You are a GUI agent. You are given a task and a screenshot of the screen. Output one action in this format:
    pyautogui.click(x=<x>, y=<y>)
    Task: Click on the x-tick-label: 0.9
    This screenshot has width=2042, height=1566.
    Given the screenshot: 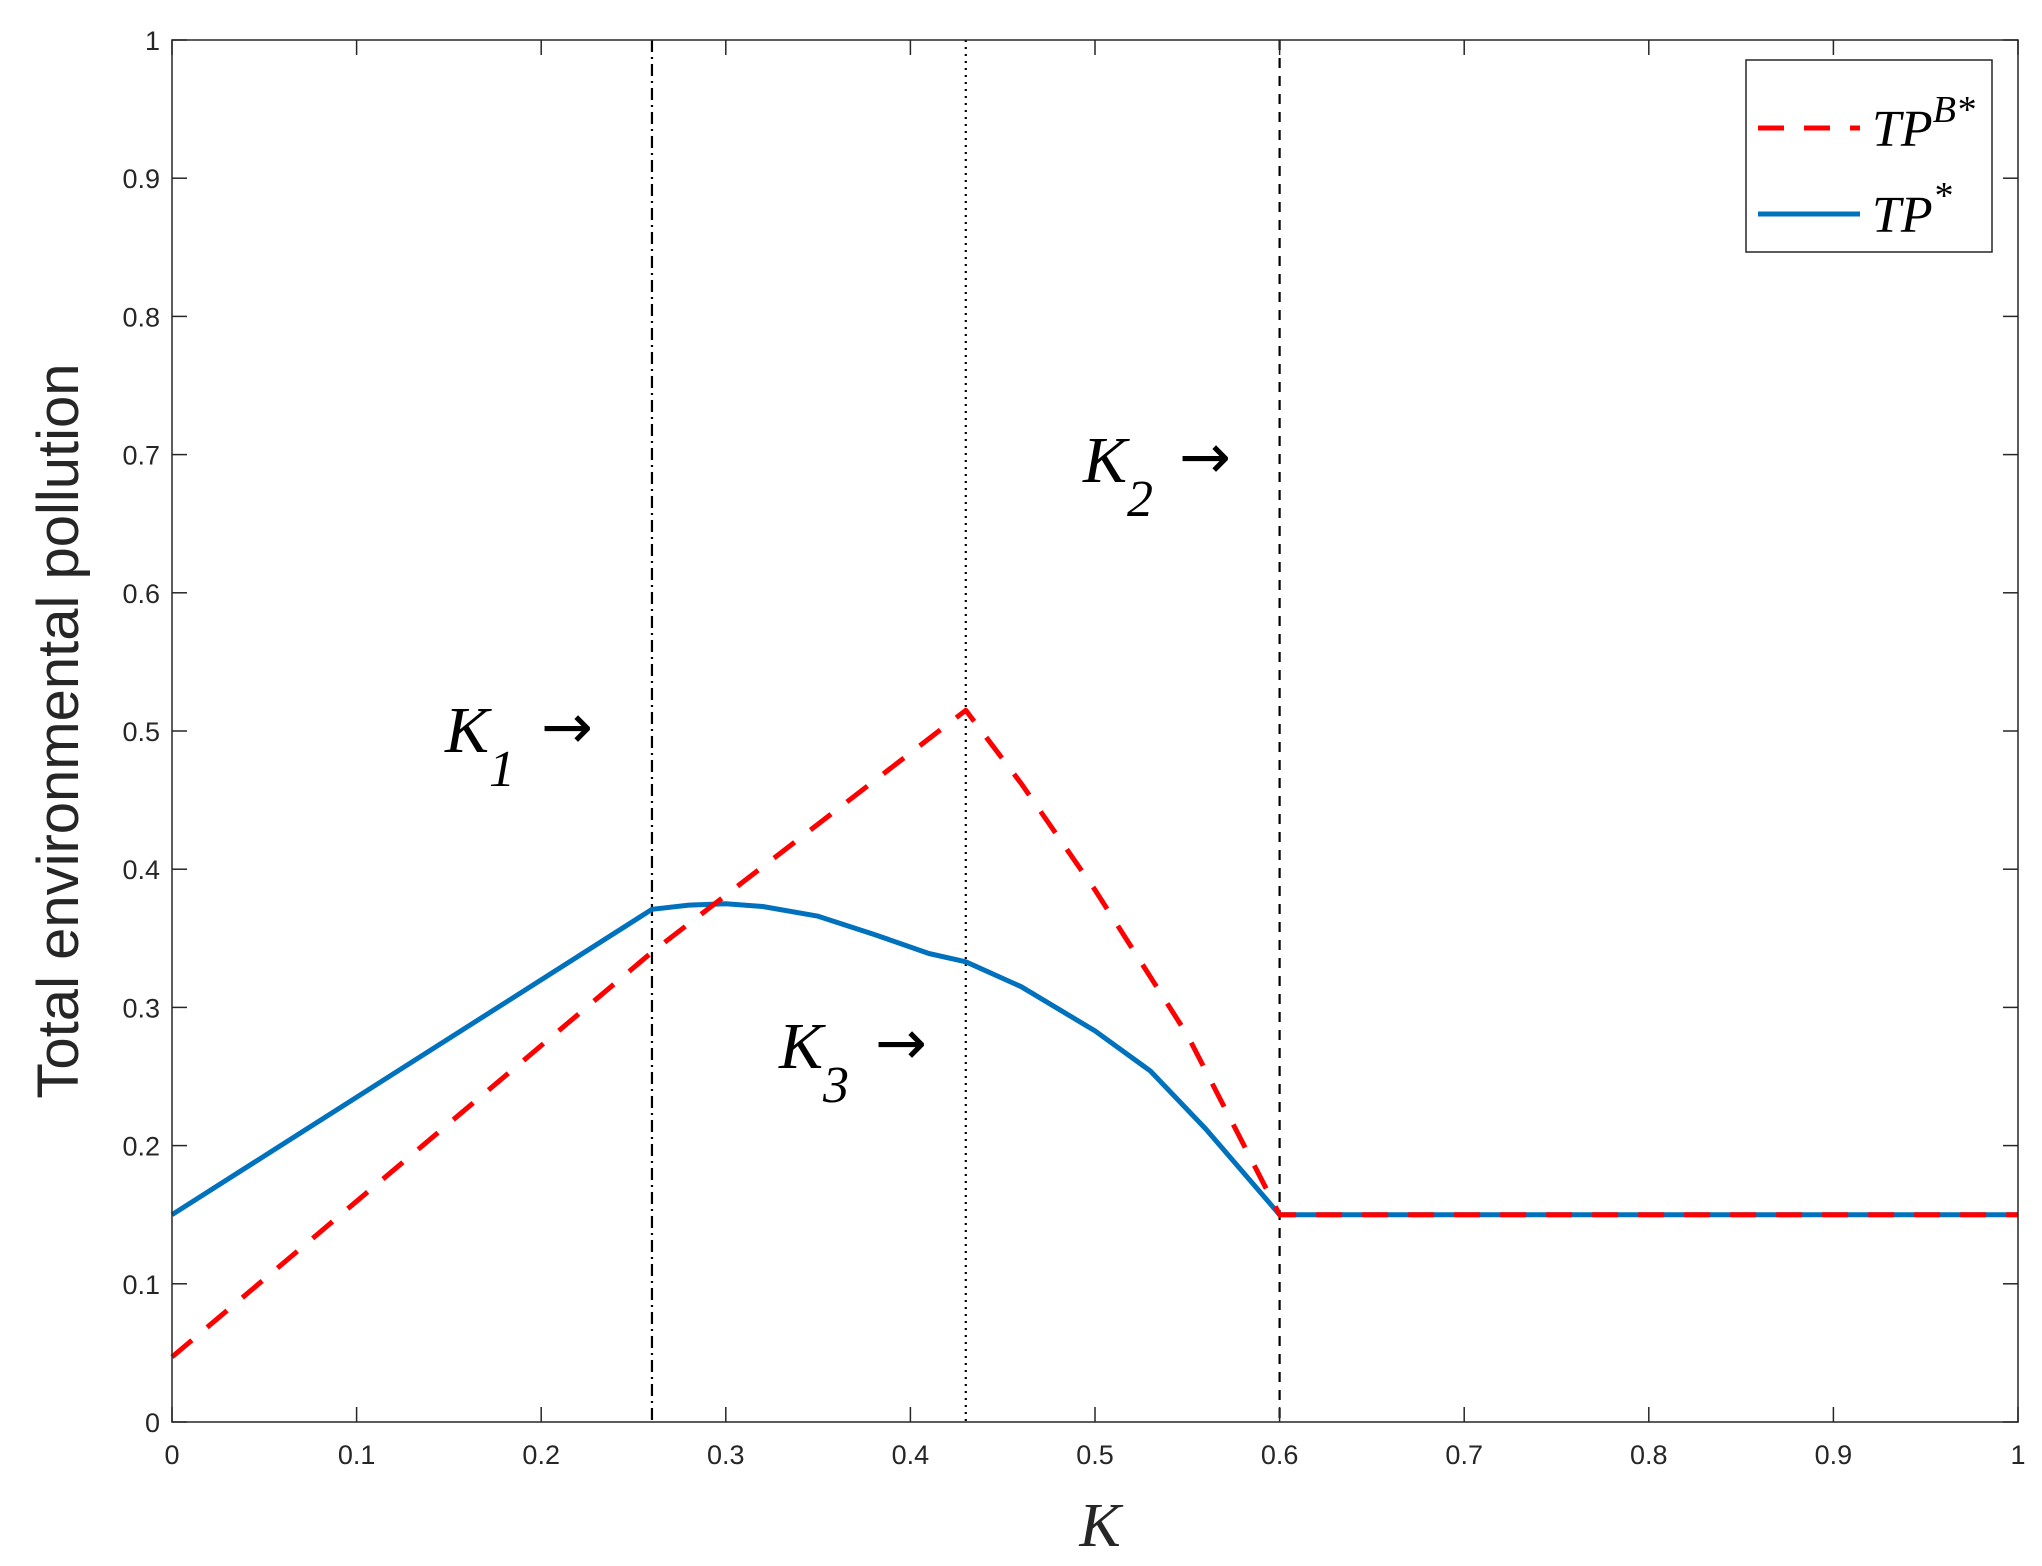 What is the action you would take?
    pyautogui.click(x=1834, y=1455)
    